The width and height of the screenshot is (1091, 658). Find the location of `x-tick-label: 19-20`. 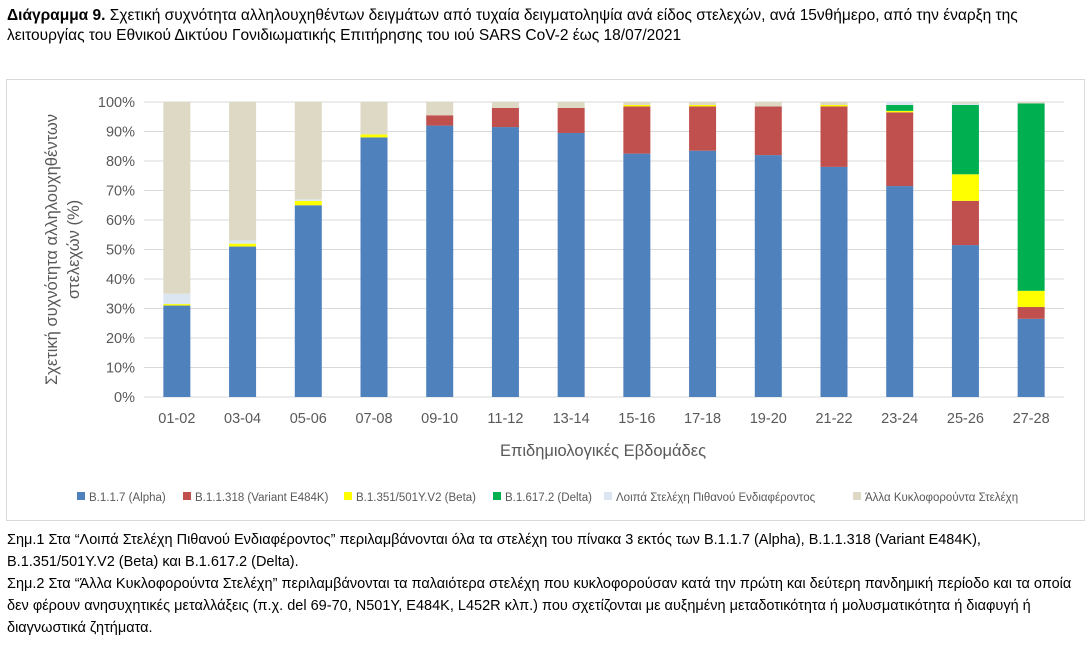

x-tick-label: 19-20 is located at coordinates (768, 419).